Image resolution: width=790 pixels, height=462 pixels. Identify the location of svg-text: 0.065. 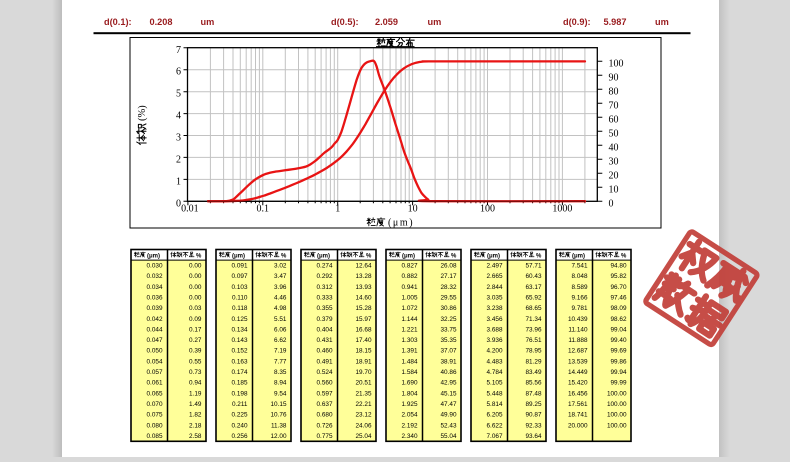
(155, 393).